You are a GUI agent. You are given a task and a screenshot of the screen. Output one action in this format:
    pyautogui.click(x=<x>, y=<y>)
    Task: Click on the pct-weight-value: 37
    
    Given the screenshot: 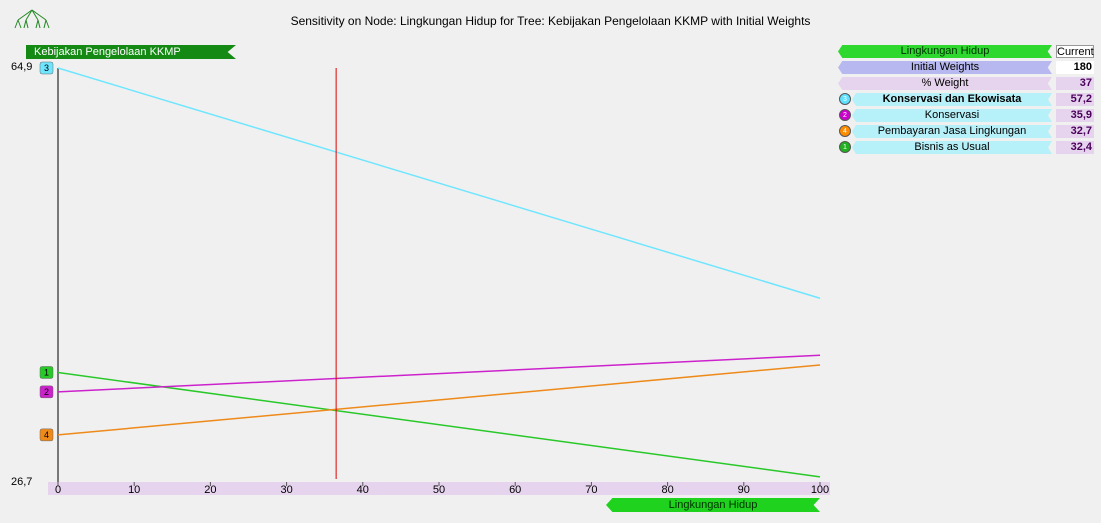 What is the action you would take?
    pyautogui.click(x=1075, y=83)
    